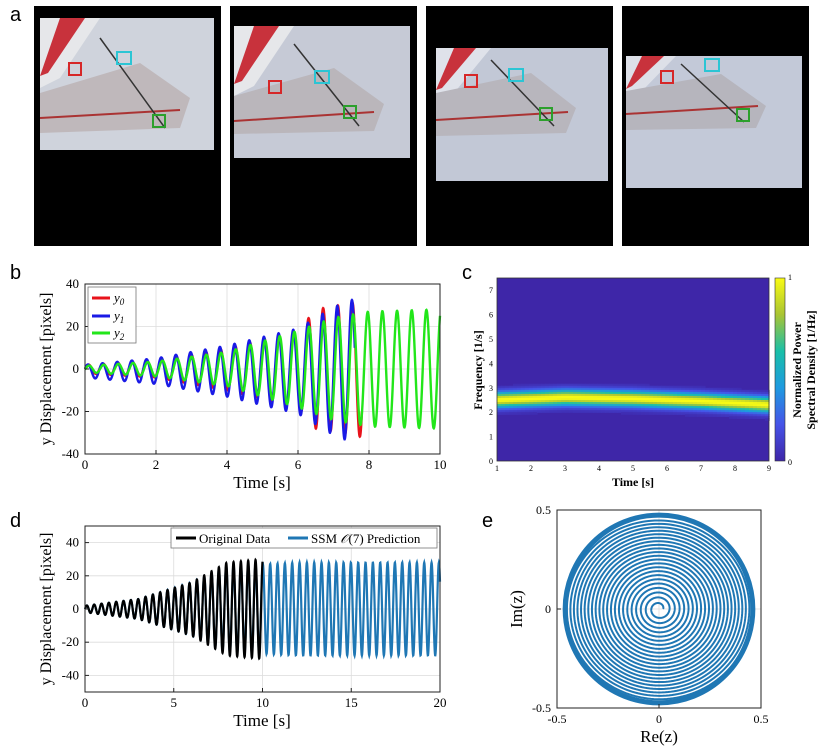 The image size is (830, 751). Describe the element at coordinates (384, 538) in the screenshot. I see `legend-label-ssm-post: (7) Prediction` at that location.